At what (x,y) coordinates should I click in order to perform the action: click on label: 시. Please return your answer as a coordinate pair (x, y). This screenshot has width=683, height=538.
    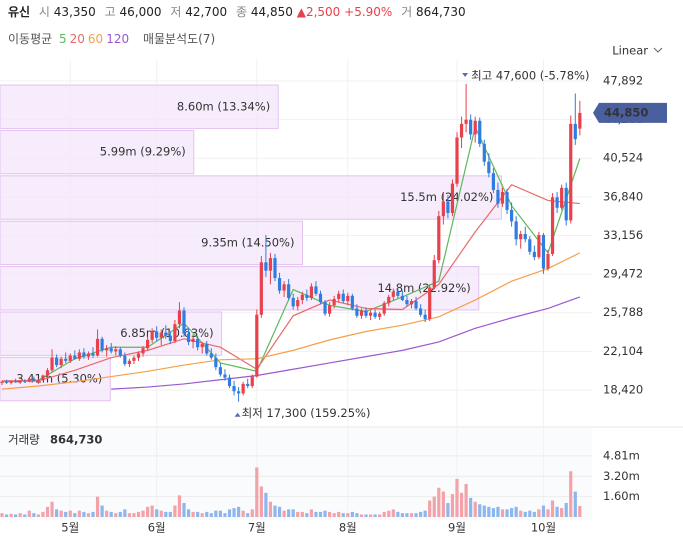
    Looking at the image, I should click on (44, 12).